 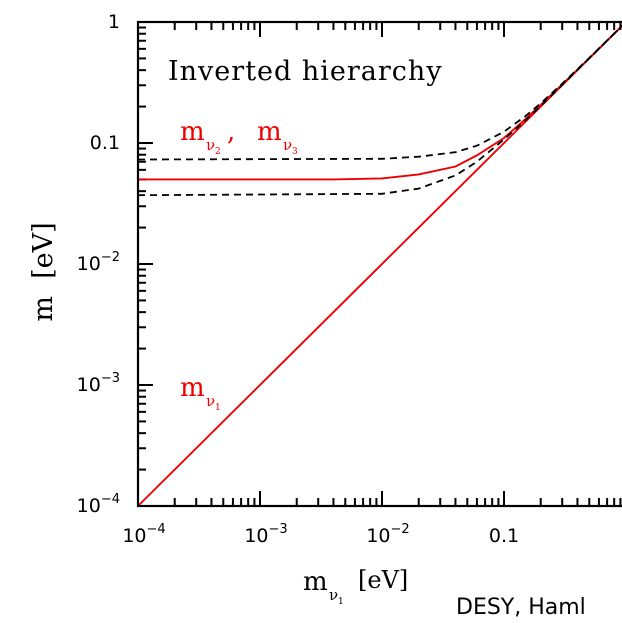 I want to click on series-label-m1: m ν 1, so click(x=200, y=393).